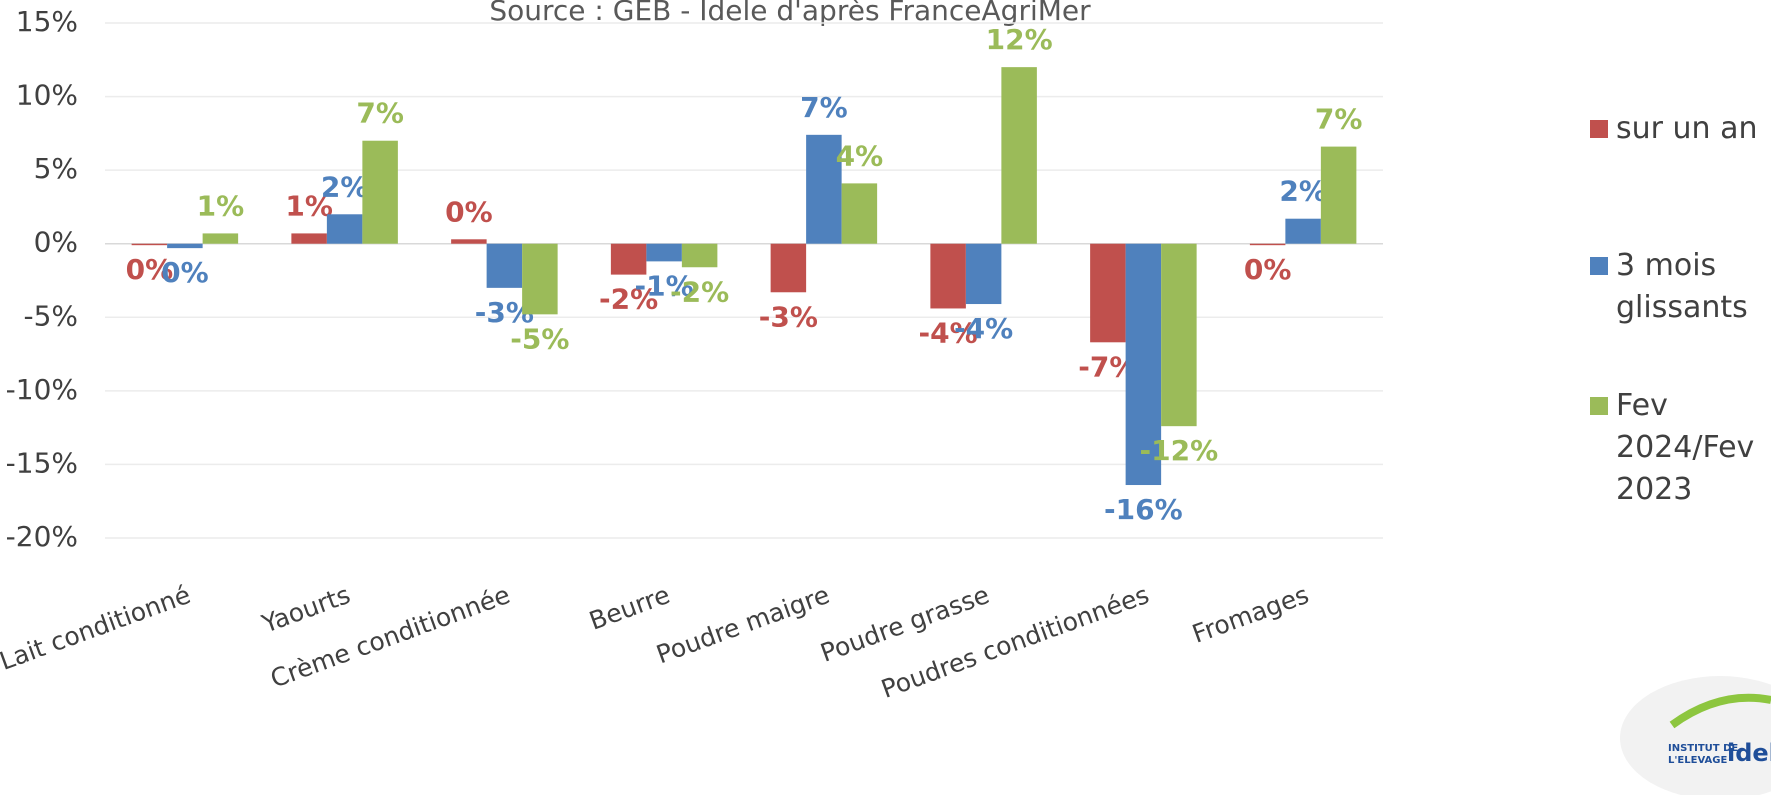 Image resolution: width=1771 pixels, height=795 pixels. Describe the element at coordinates (1143, 509) in the screenshot. I see `value-label: -16%` at that location.